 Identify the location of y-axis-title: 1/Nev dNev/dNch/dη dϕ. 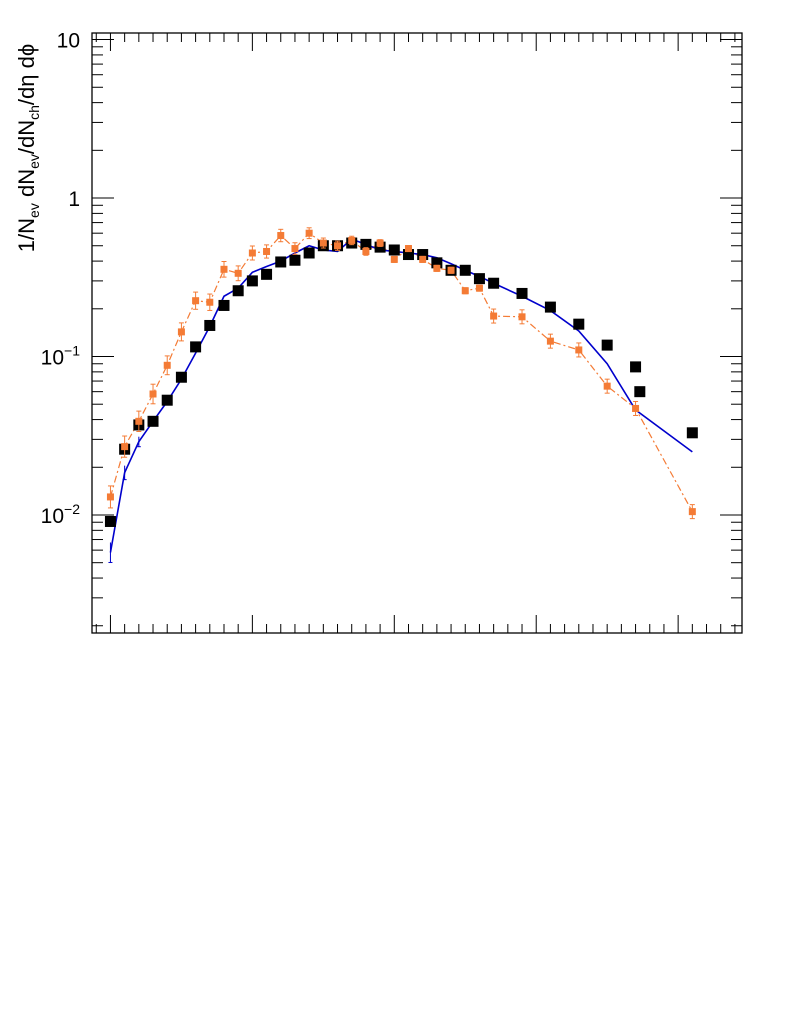
(28, 148).